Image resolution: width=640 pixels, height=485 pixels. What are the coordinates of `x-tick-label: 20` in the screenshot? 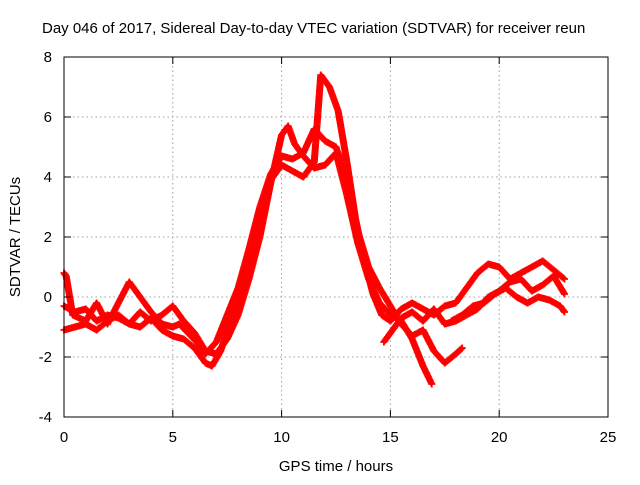 It's located at (499, 437).